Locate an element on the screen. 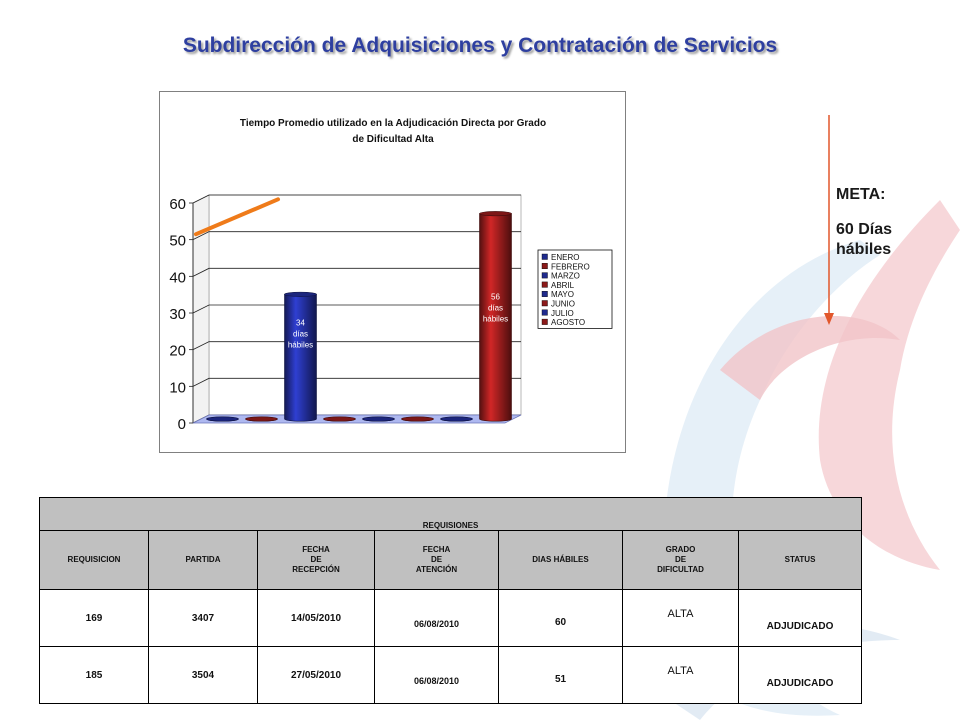 The width and height of the screenshot is (960, 720). header-partida: PARTIDA is located at coordinates (203, 560).